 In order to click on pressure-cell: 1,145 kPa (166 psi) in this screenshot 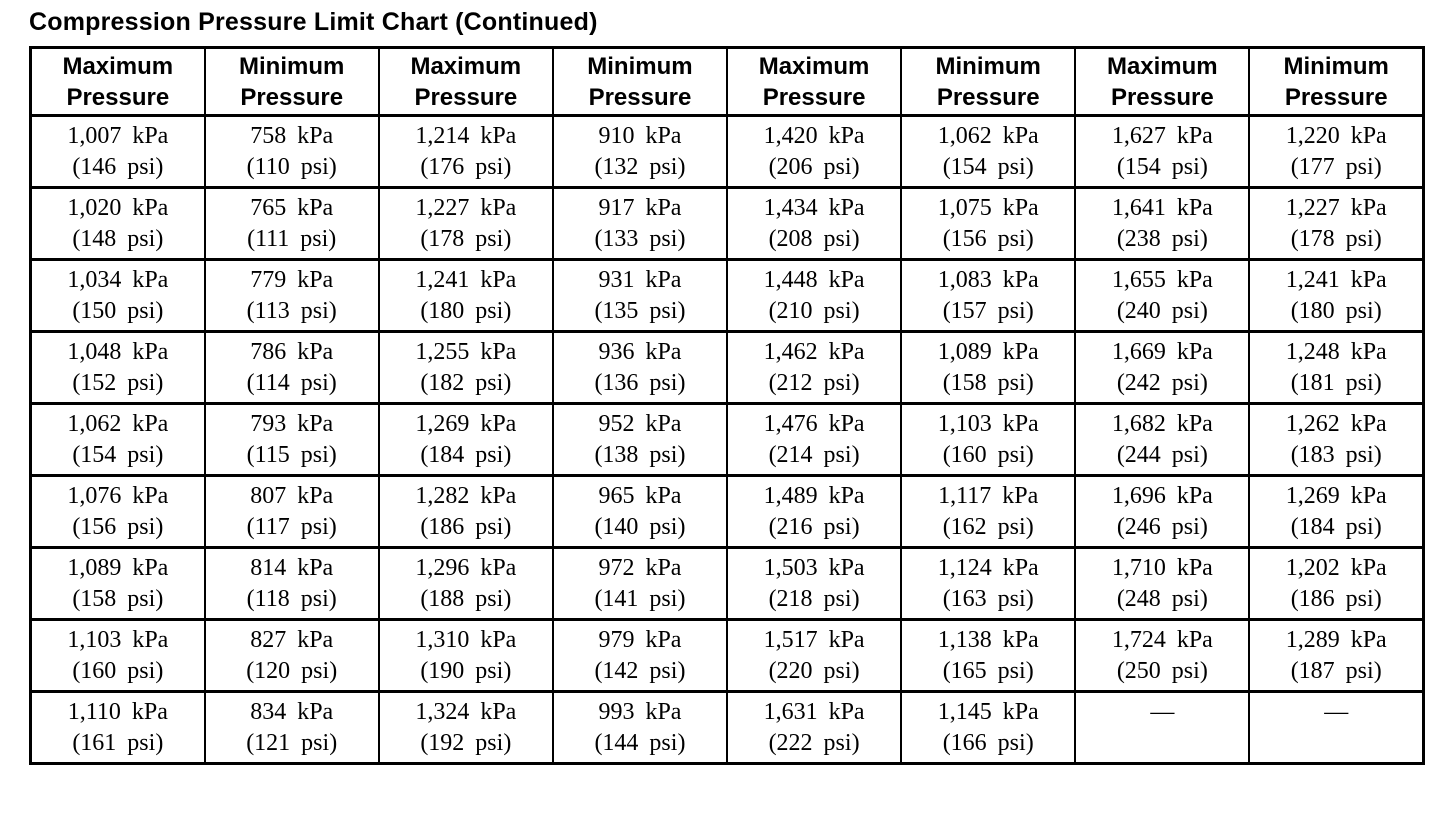, I will do `click(988, 727)`.